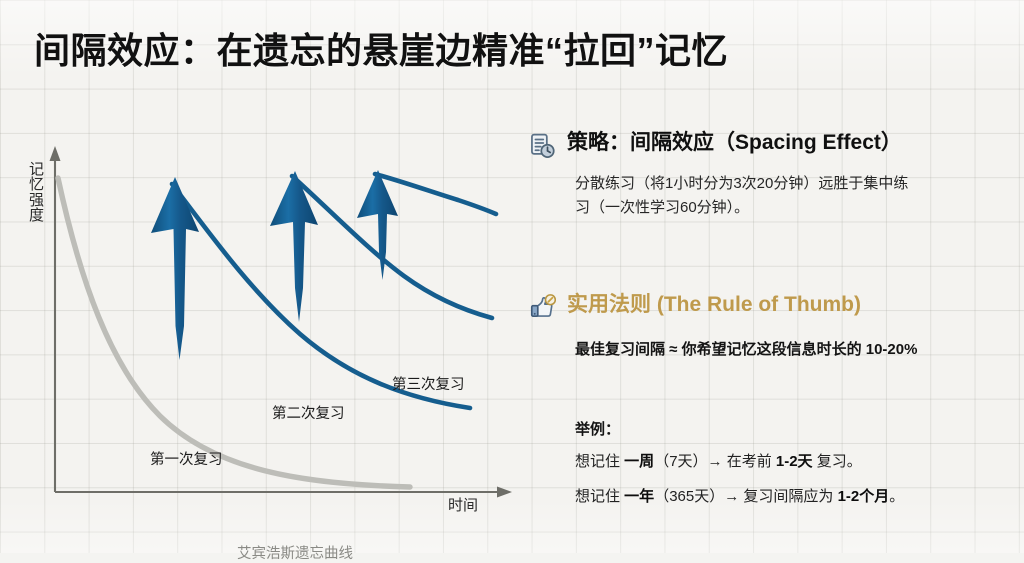  Describe the element at coordinates (742, 183) in the screenshot. I see `strategy-body-line1: 分散练习（将1小时分为3次20分钟）远胜于集中练` at that location.